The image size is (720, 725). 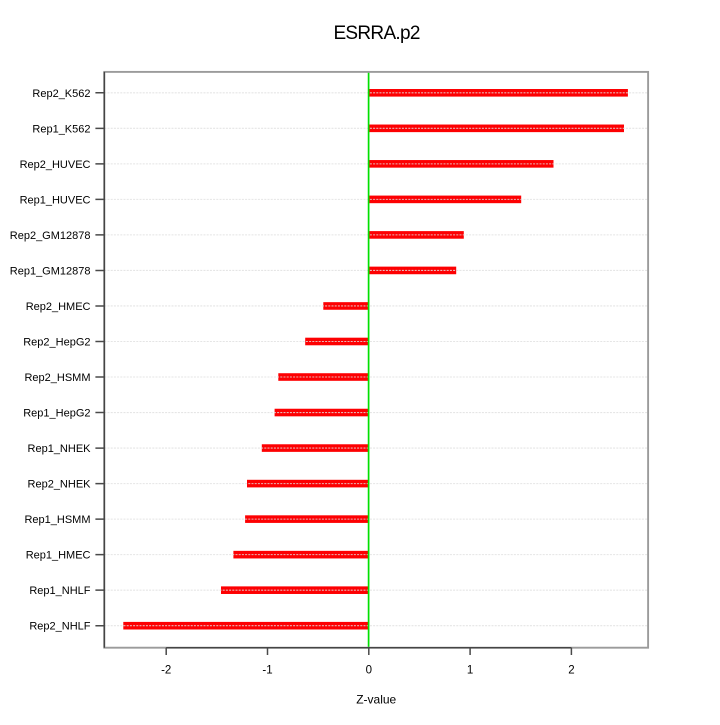 I want to click on svg-text: ESRRA.p2, so click(x=376, y=33).